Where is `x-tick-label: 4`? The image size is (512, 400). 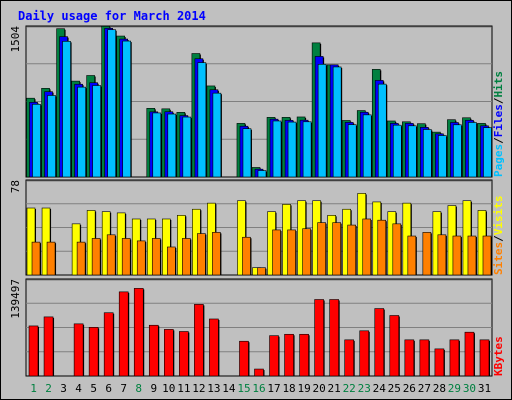
x-tick-label: 4 is located at coordinates (78, 388).